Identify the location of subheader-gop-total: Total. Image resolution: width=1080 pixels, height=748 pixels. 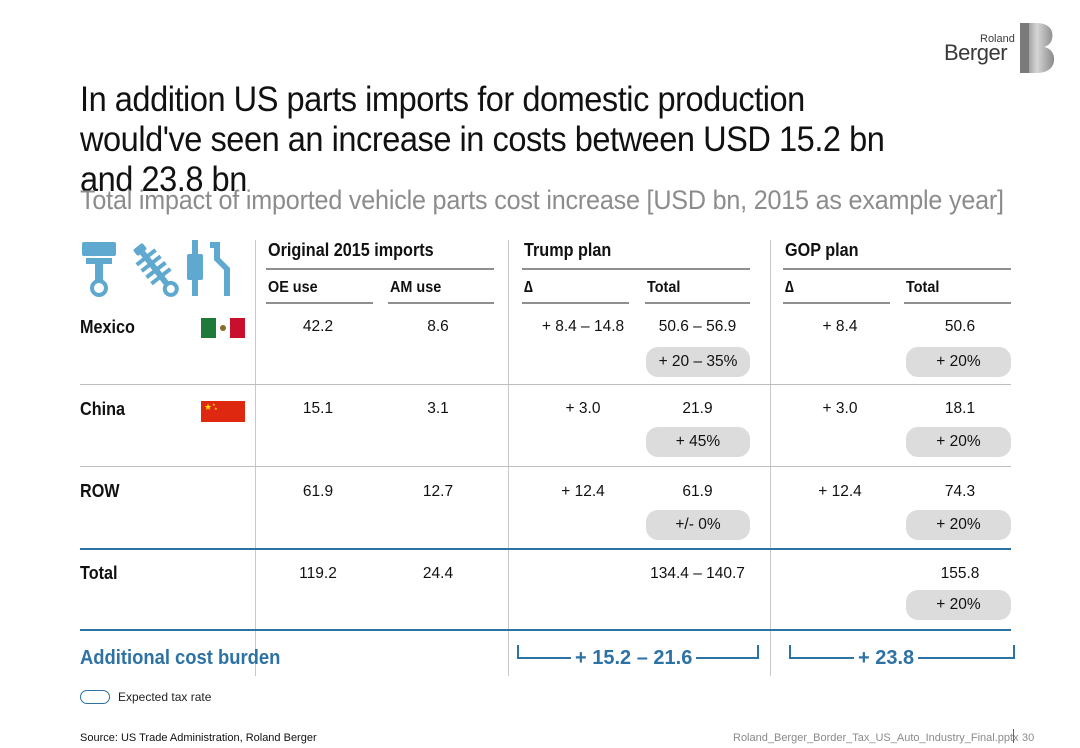
(923, 287).